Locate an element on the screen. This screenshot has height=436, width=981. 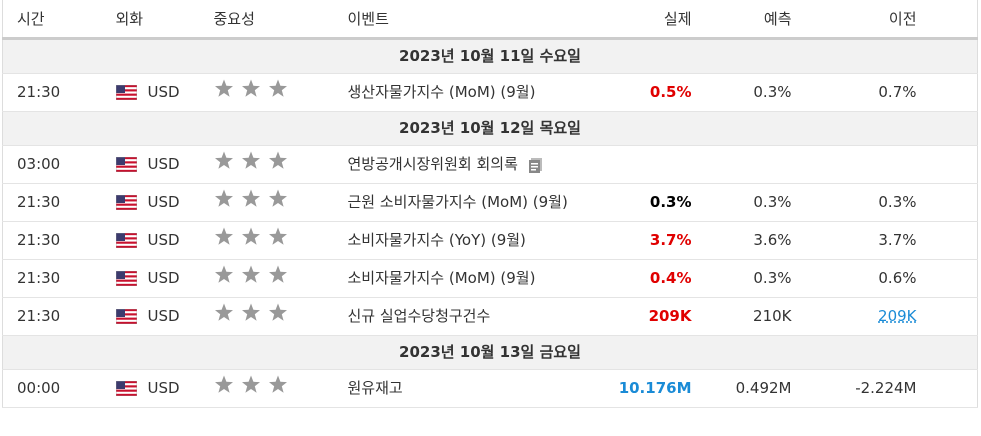
column-header: 예측 is located at coordinates (750, 20).